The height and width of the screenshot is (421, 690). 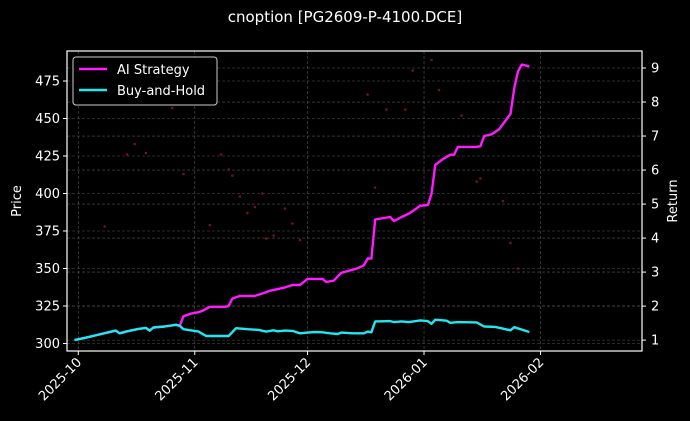 I want to click on y-tick-label-left: 475, so click(x=47, y=82).